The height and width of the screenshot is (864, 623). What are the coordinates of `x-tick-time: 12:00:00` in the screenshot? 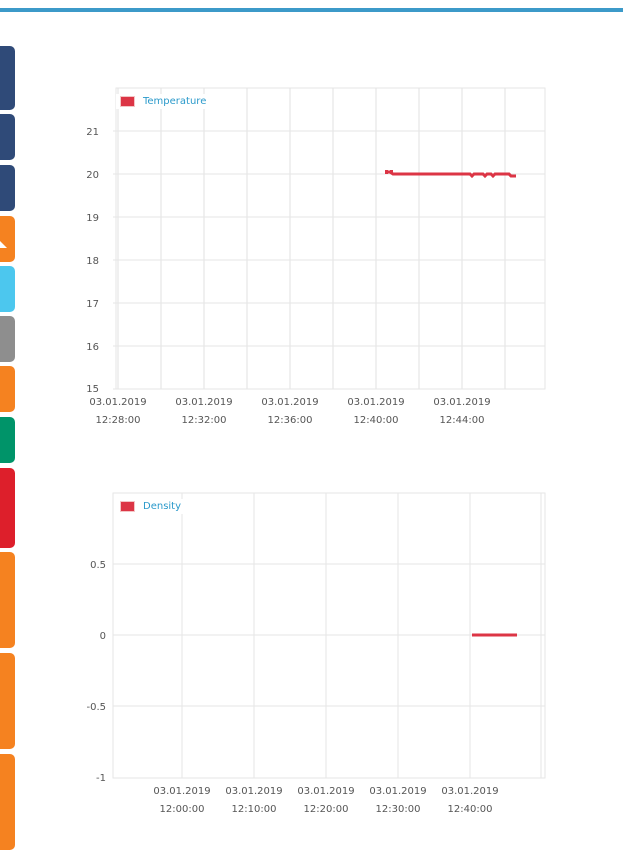 It's located at (182, 809).